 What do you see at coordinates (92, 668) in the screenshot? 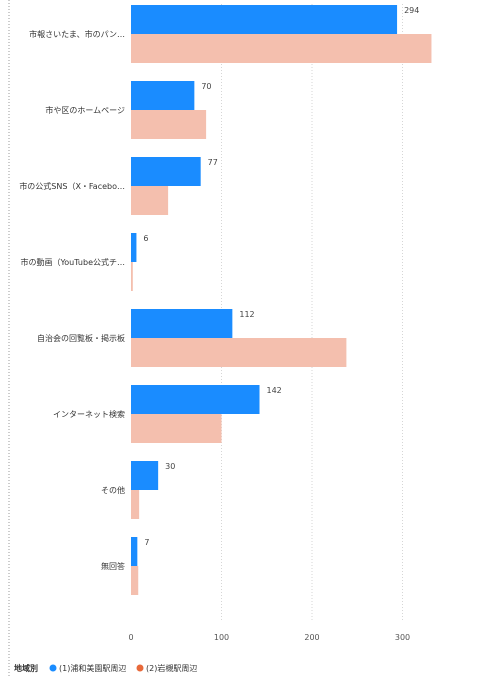
I see `legend-label-series-1: (1)浦和美園駅周辺` at bounding box center [92, 668].